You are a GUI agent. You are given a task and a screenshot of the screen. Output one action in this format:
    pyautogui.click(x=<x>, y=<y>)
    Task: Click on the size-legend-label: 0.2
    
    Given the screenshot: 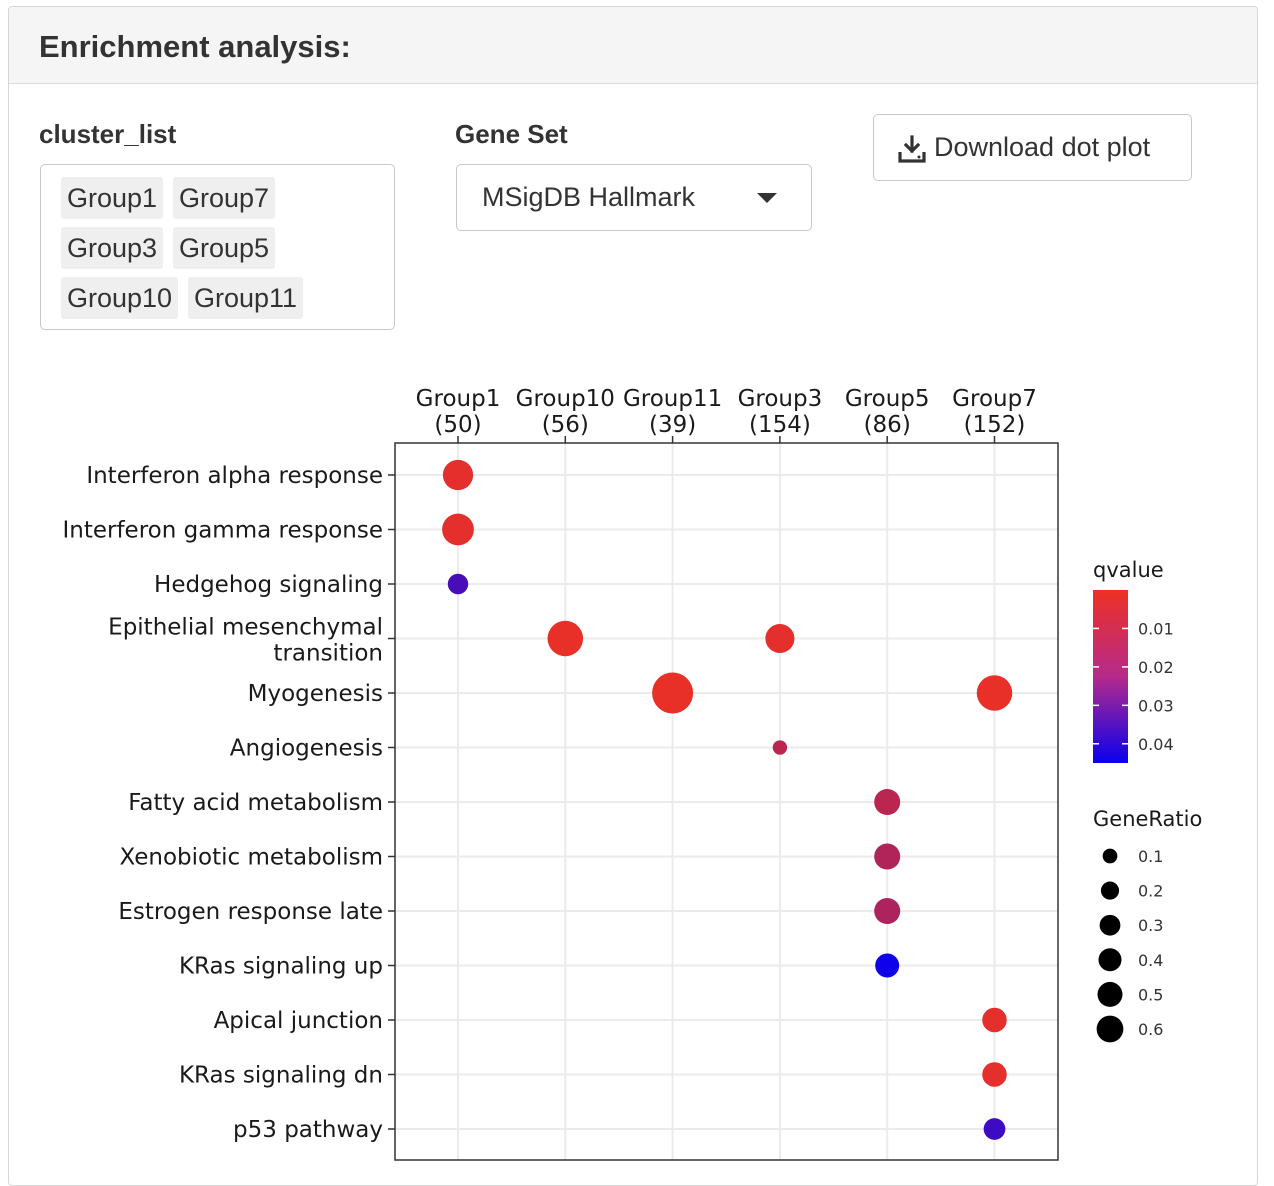 What is the action you would take?
    pyautogui.click(x=1150, y=891)
    